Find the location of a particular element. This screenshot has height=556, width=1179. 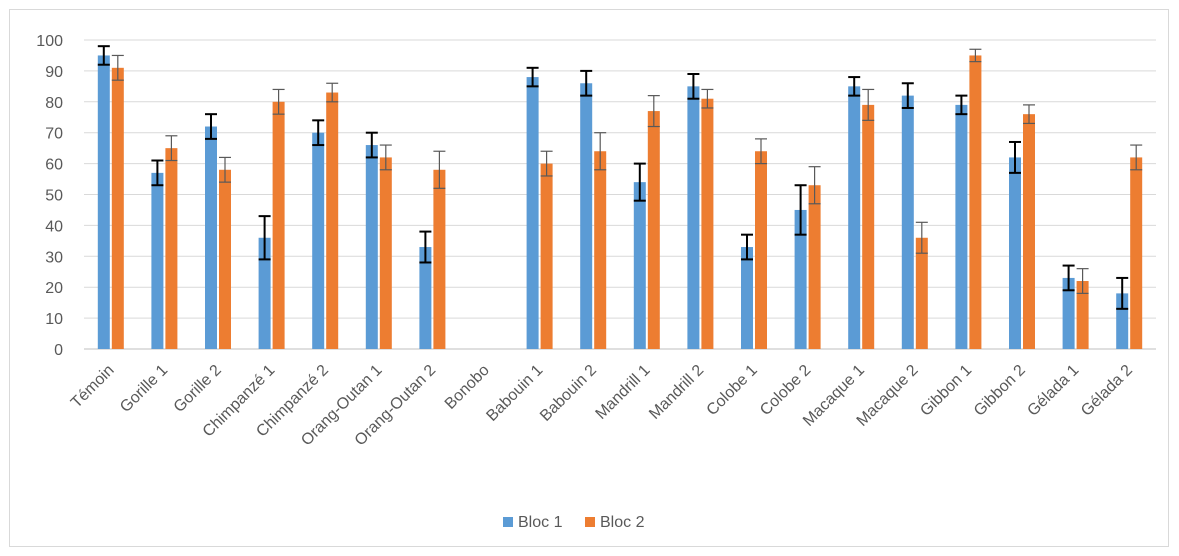

y-axis-ticks: 0 10 20 30 40 50 60 70 80 90 100 is located at coordinates (49, 196).